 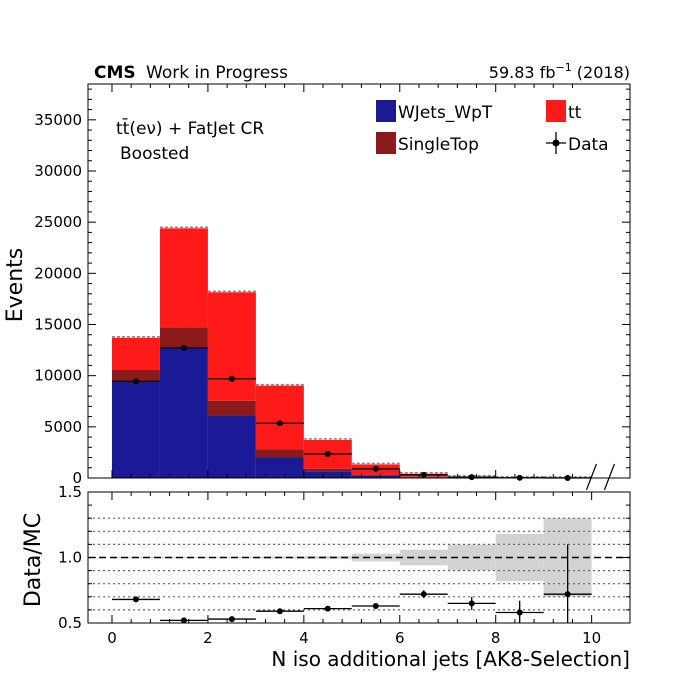 I want to click on legend-label-1: tt, so click(x=575, y=113).